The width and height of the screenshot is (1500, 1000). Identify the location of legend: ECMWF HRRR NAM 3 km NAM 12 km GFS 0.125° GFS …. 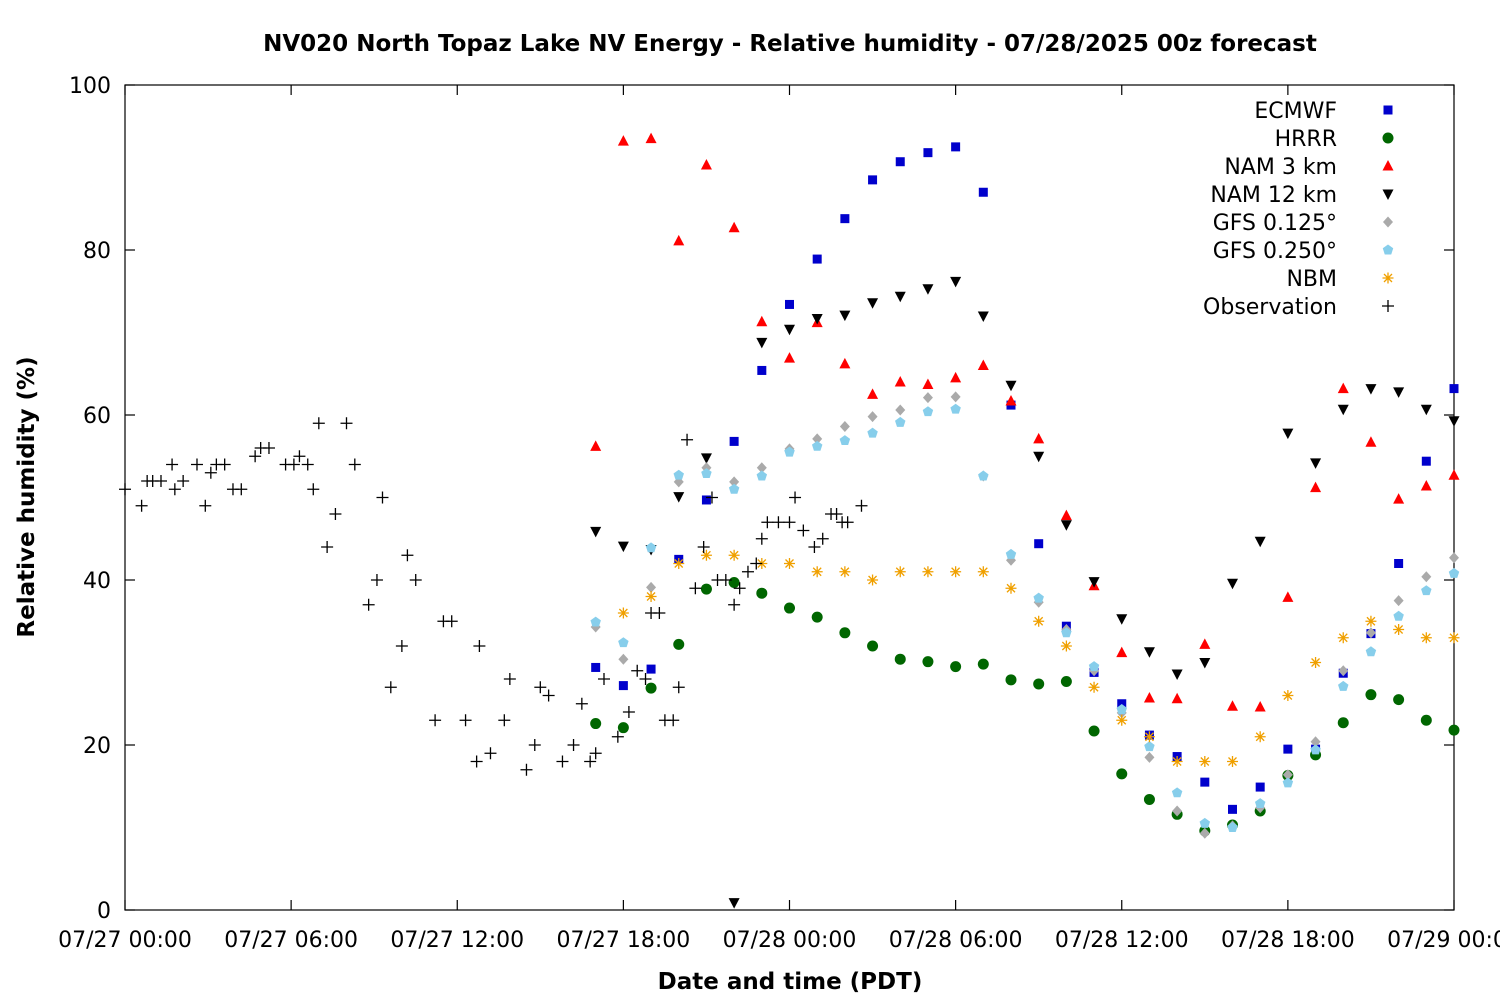
(1298, 209).